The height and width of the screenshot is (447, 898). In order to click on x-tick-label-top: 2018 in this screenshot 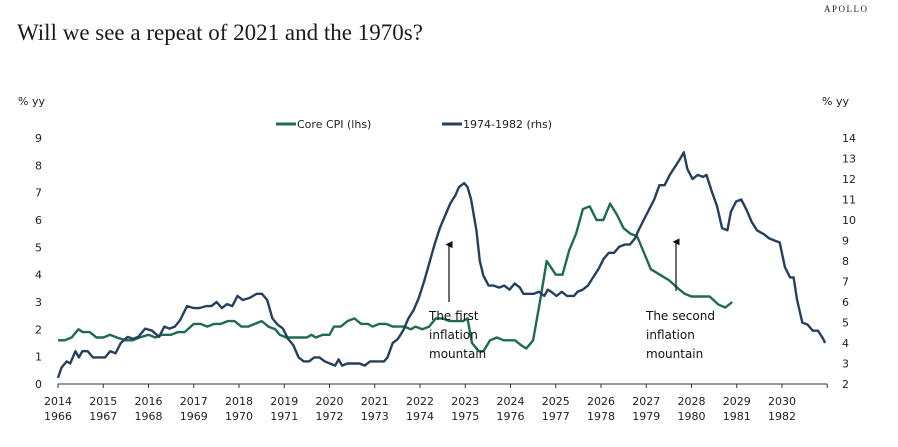, I will do `click(239, 401)`.